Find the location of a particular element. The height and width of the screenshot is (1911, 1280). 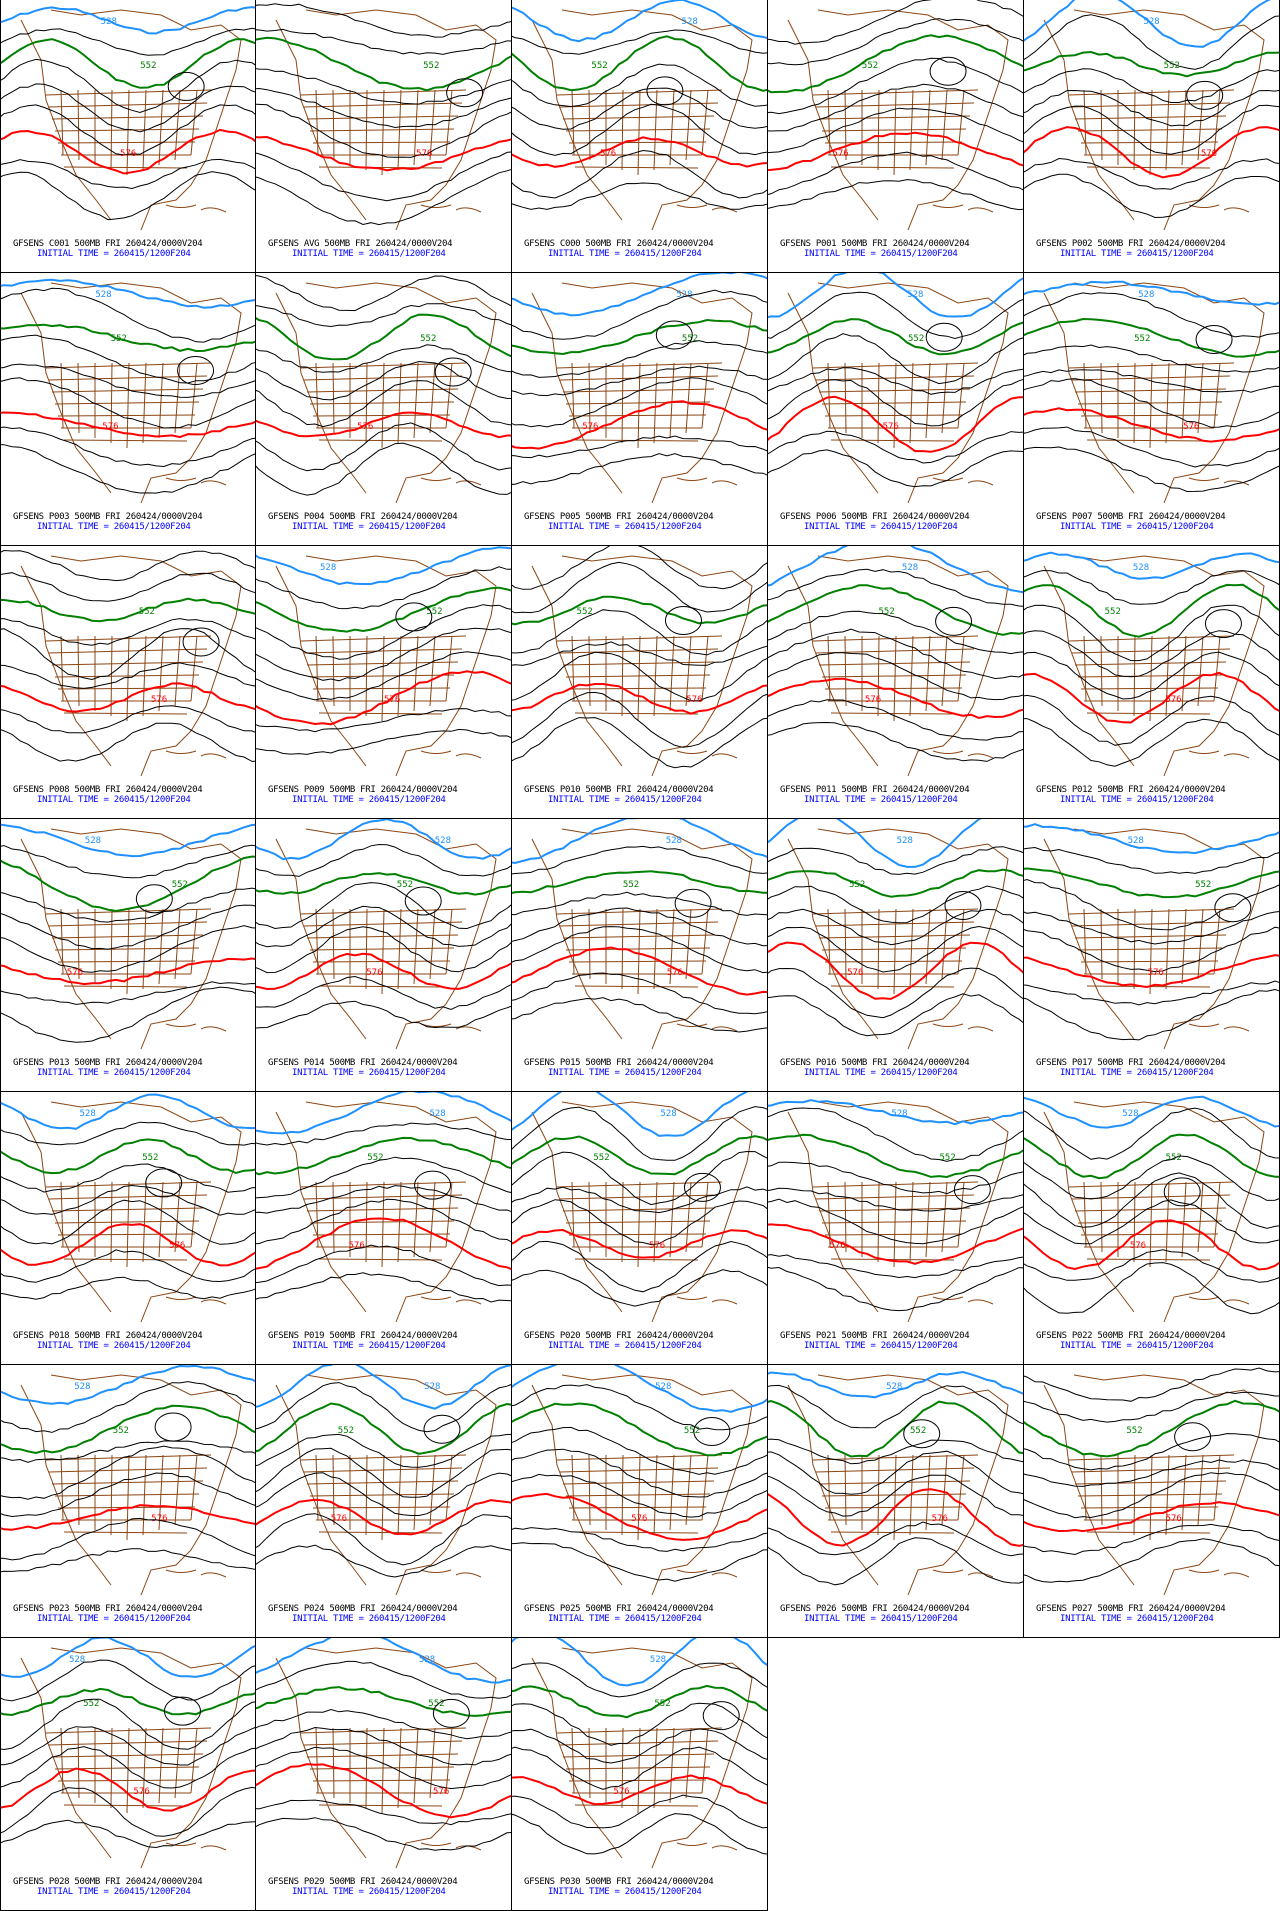

panel-title: GFSENS P007 500MB FRI 260424/0000V204 is located at coordinates (1131, 517).